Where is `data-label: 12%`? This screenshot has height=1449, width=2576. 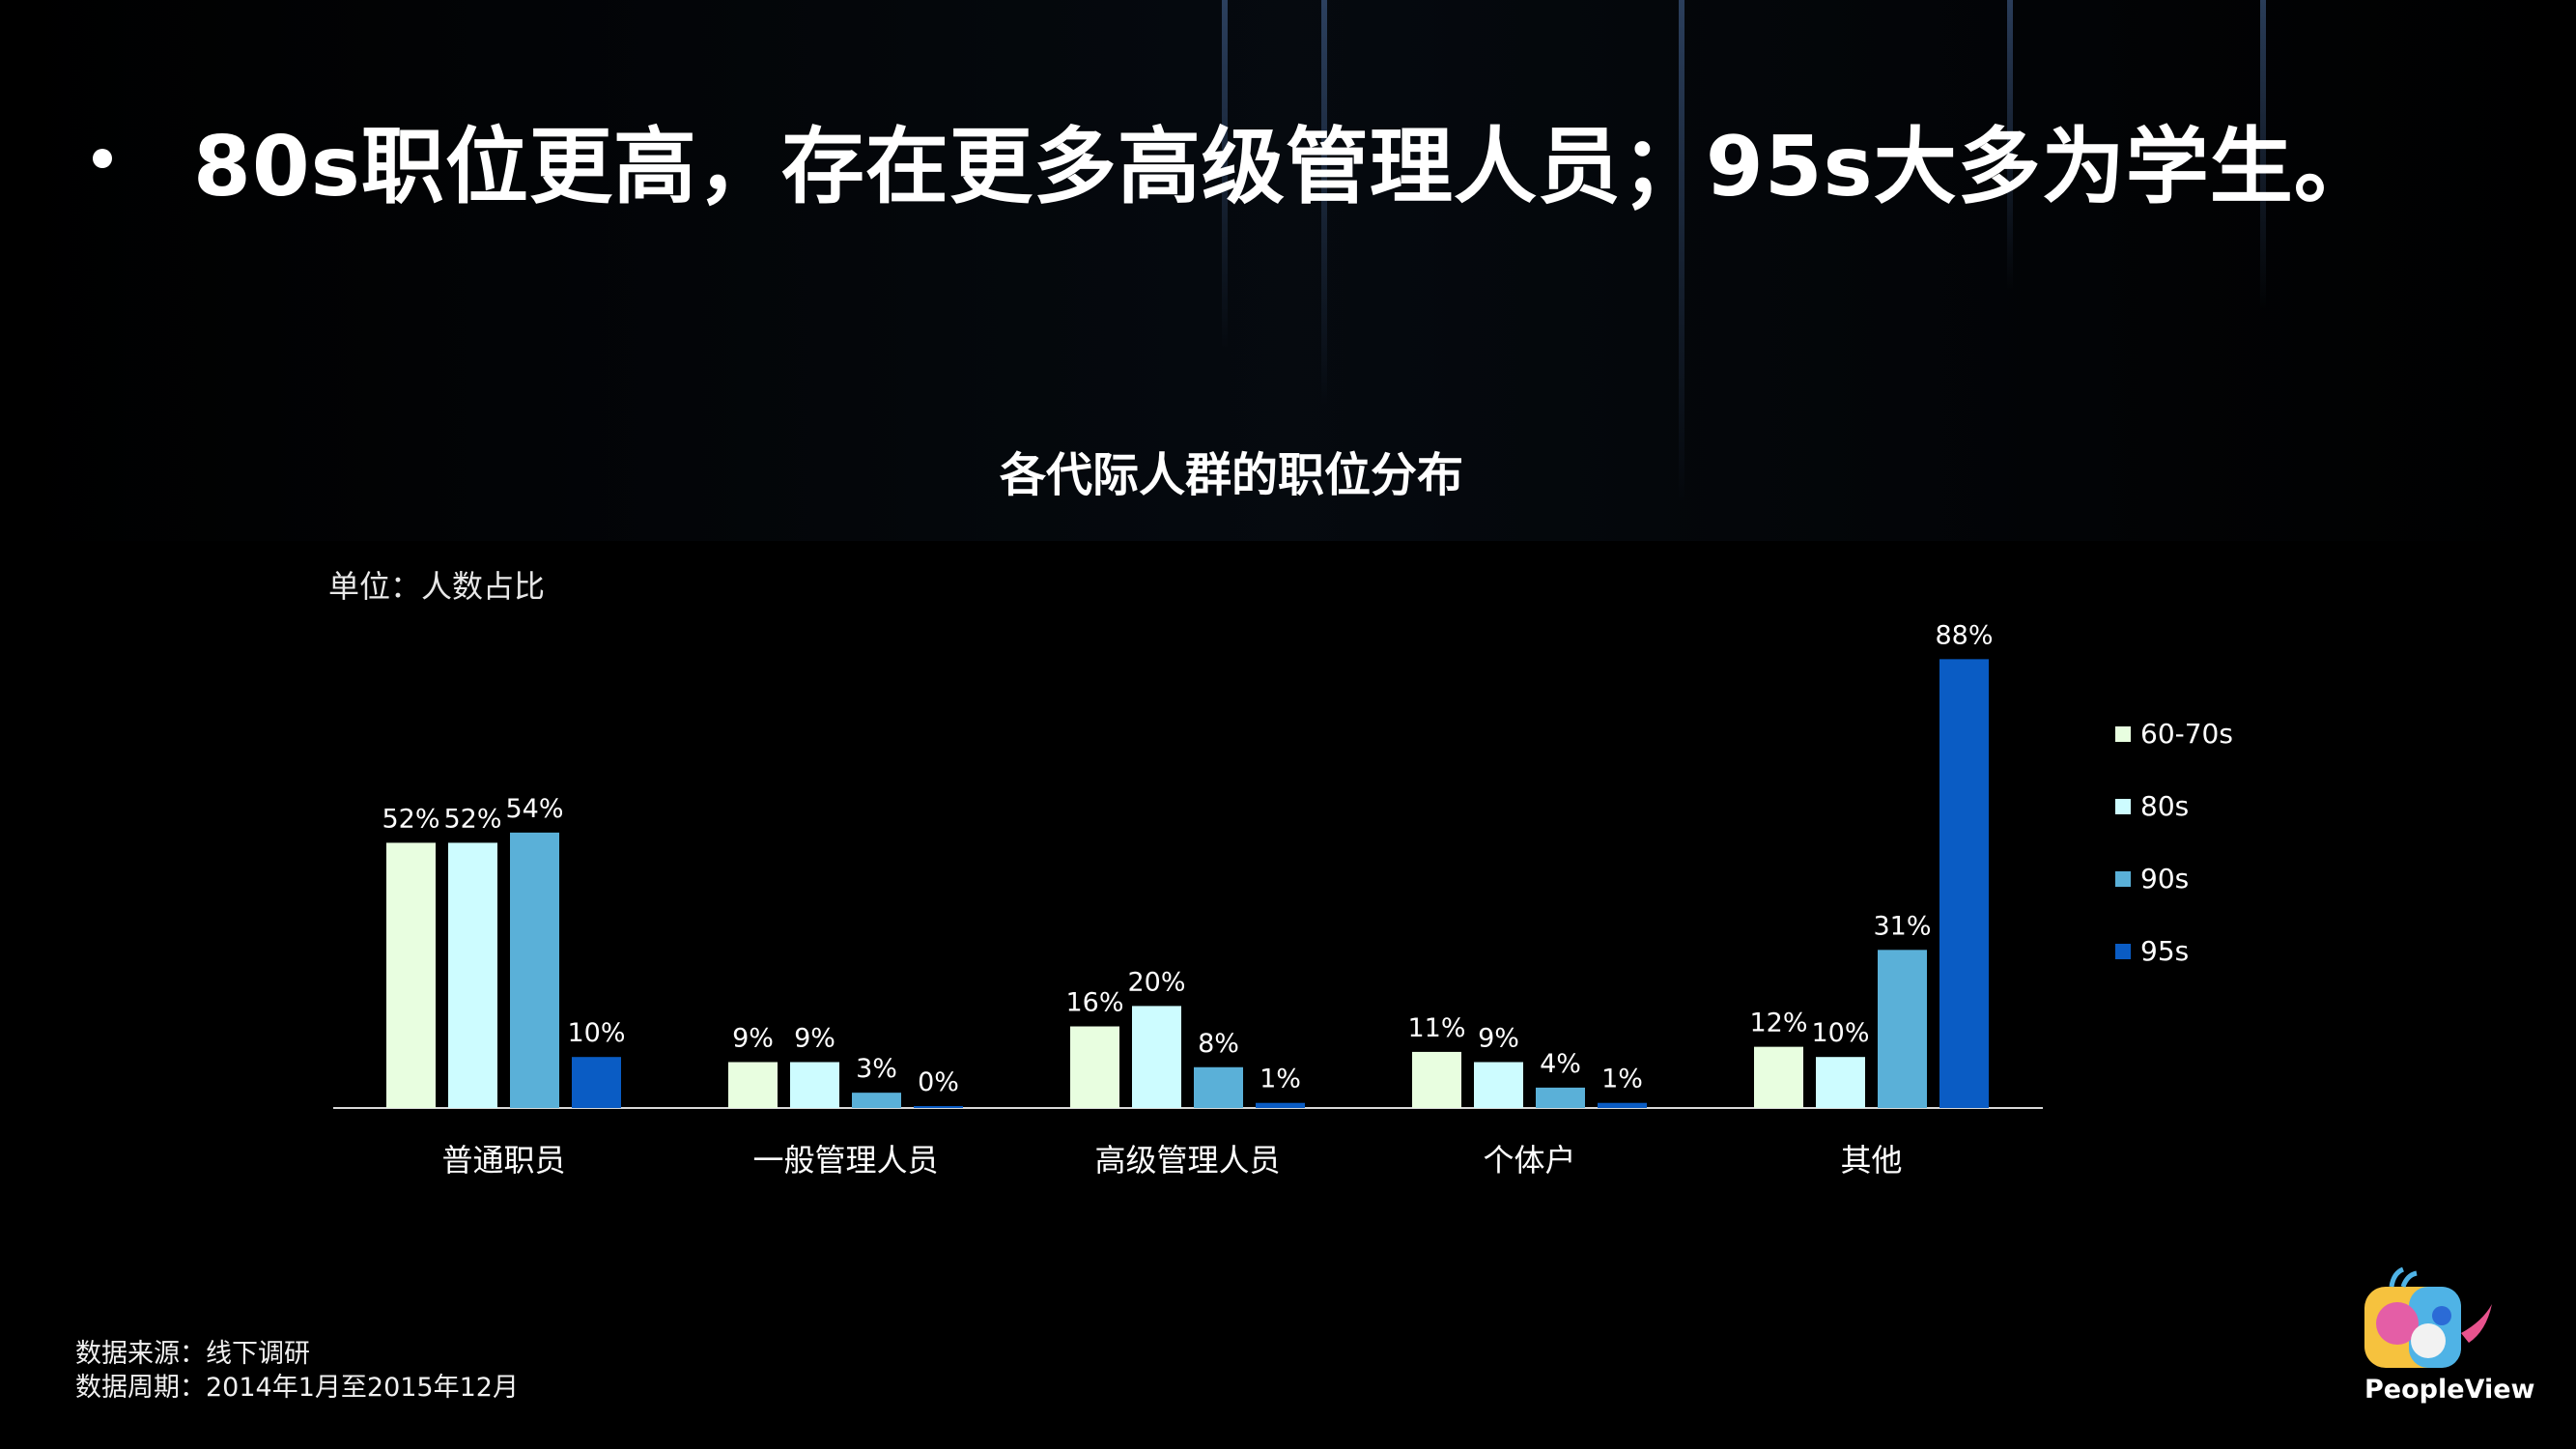 data-label: 12% is located at coordinates (1778, 1024).